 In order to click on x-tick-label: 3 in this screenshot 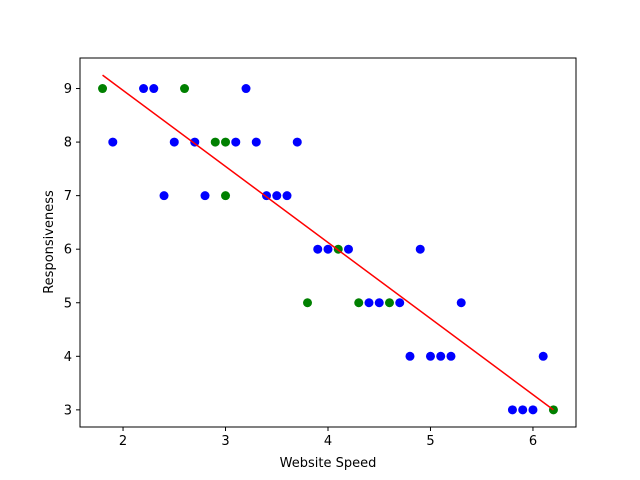, I will do `click(225, 441)`.